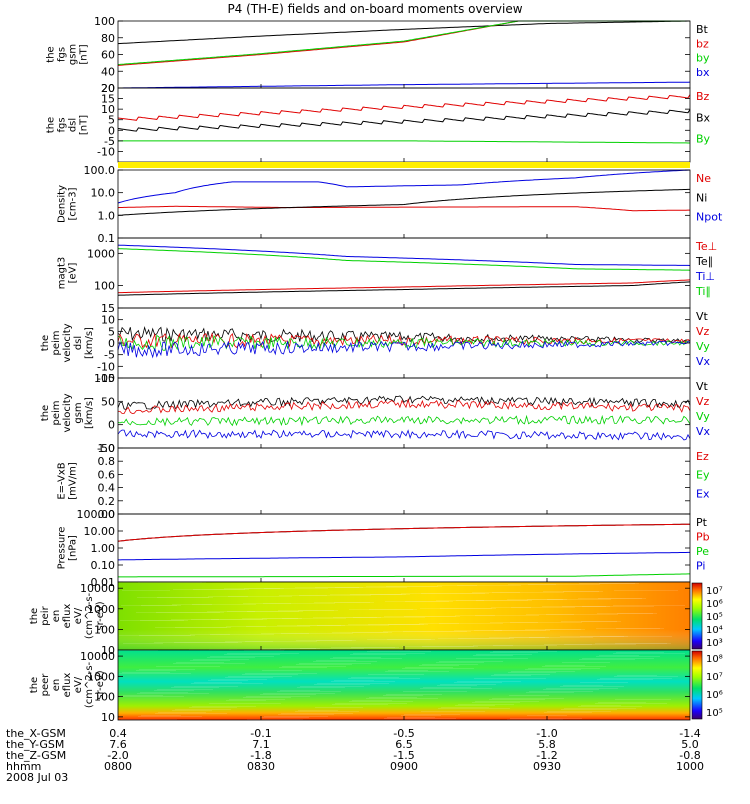  Describe the element at coordinates (106, 448) in the screenshot. I see `y-tick-label: -50` at that location.